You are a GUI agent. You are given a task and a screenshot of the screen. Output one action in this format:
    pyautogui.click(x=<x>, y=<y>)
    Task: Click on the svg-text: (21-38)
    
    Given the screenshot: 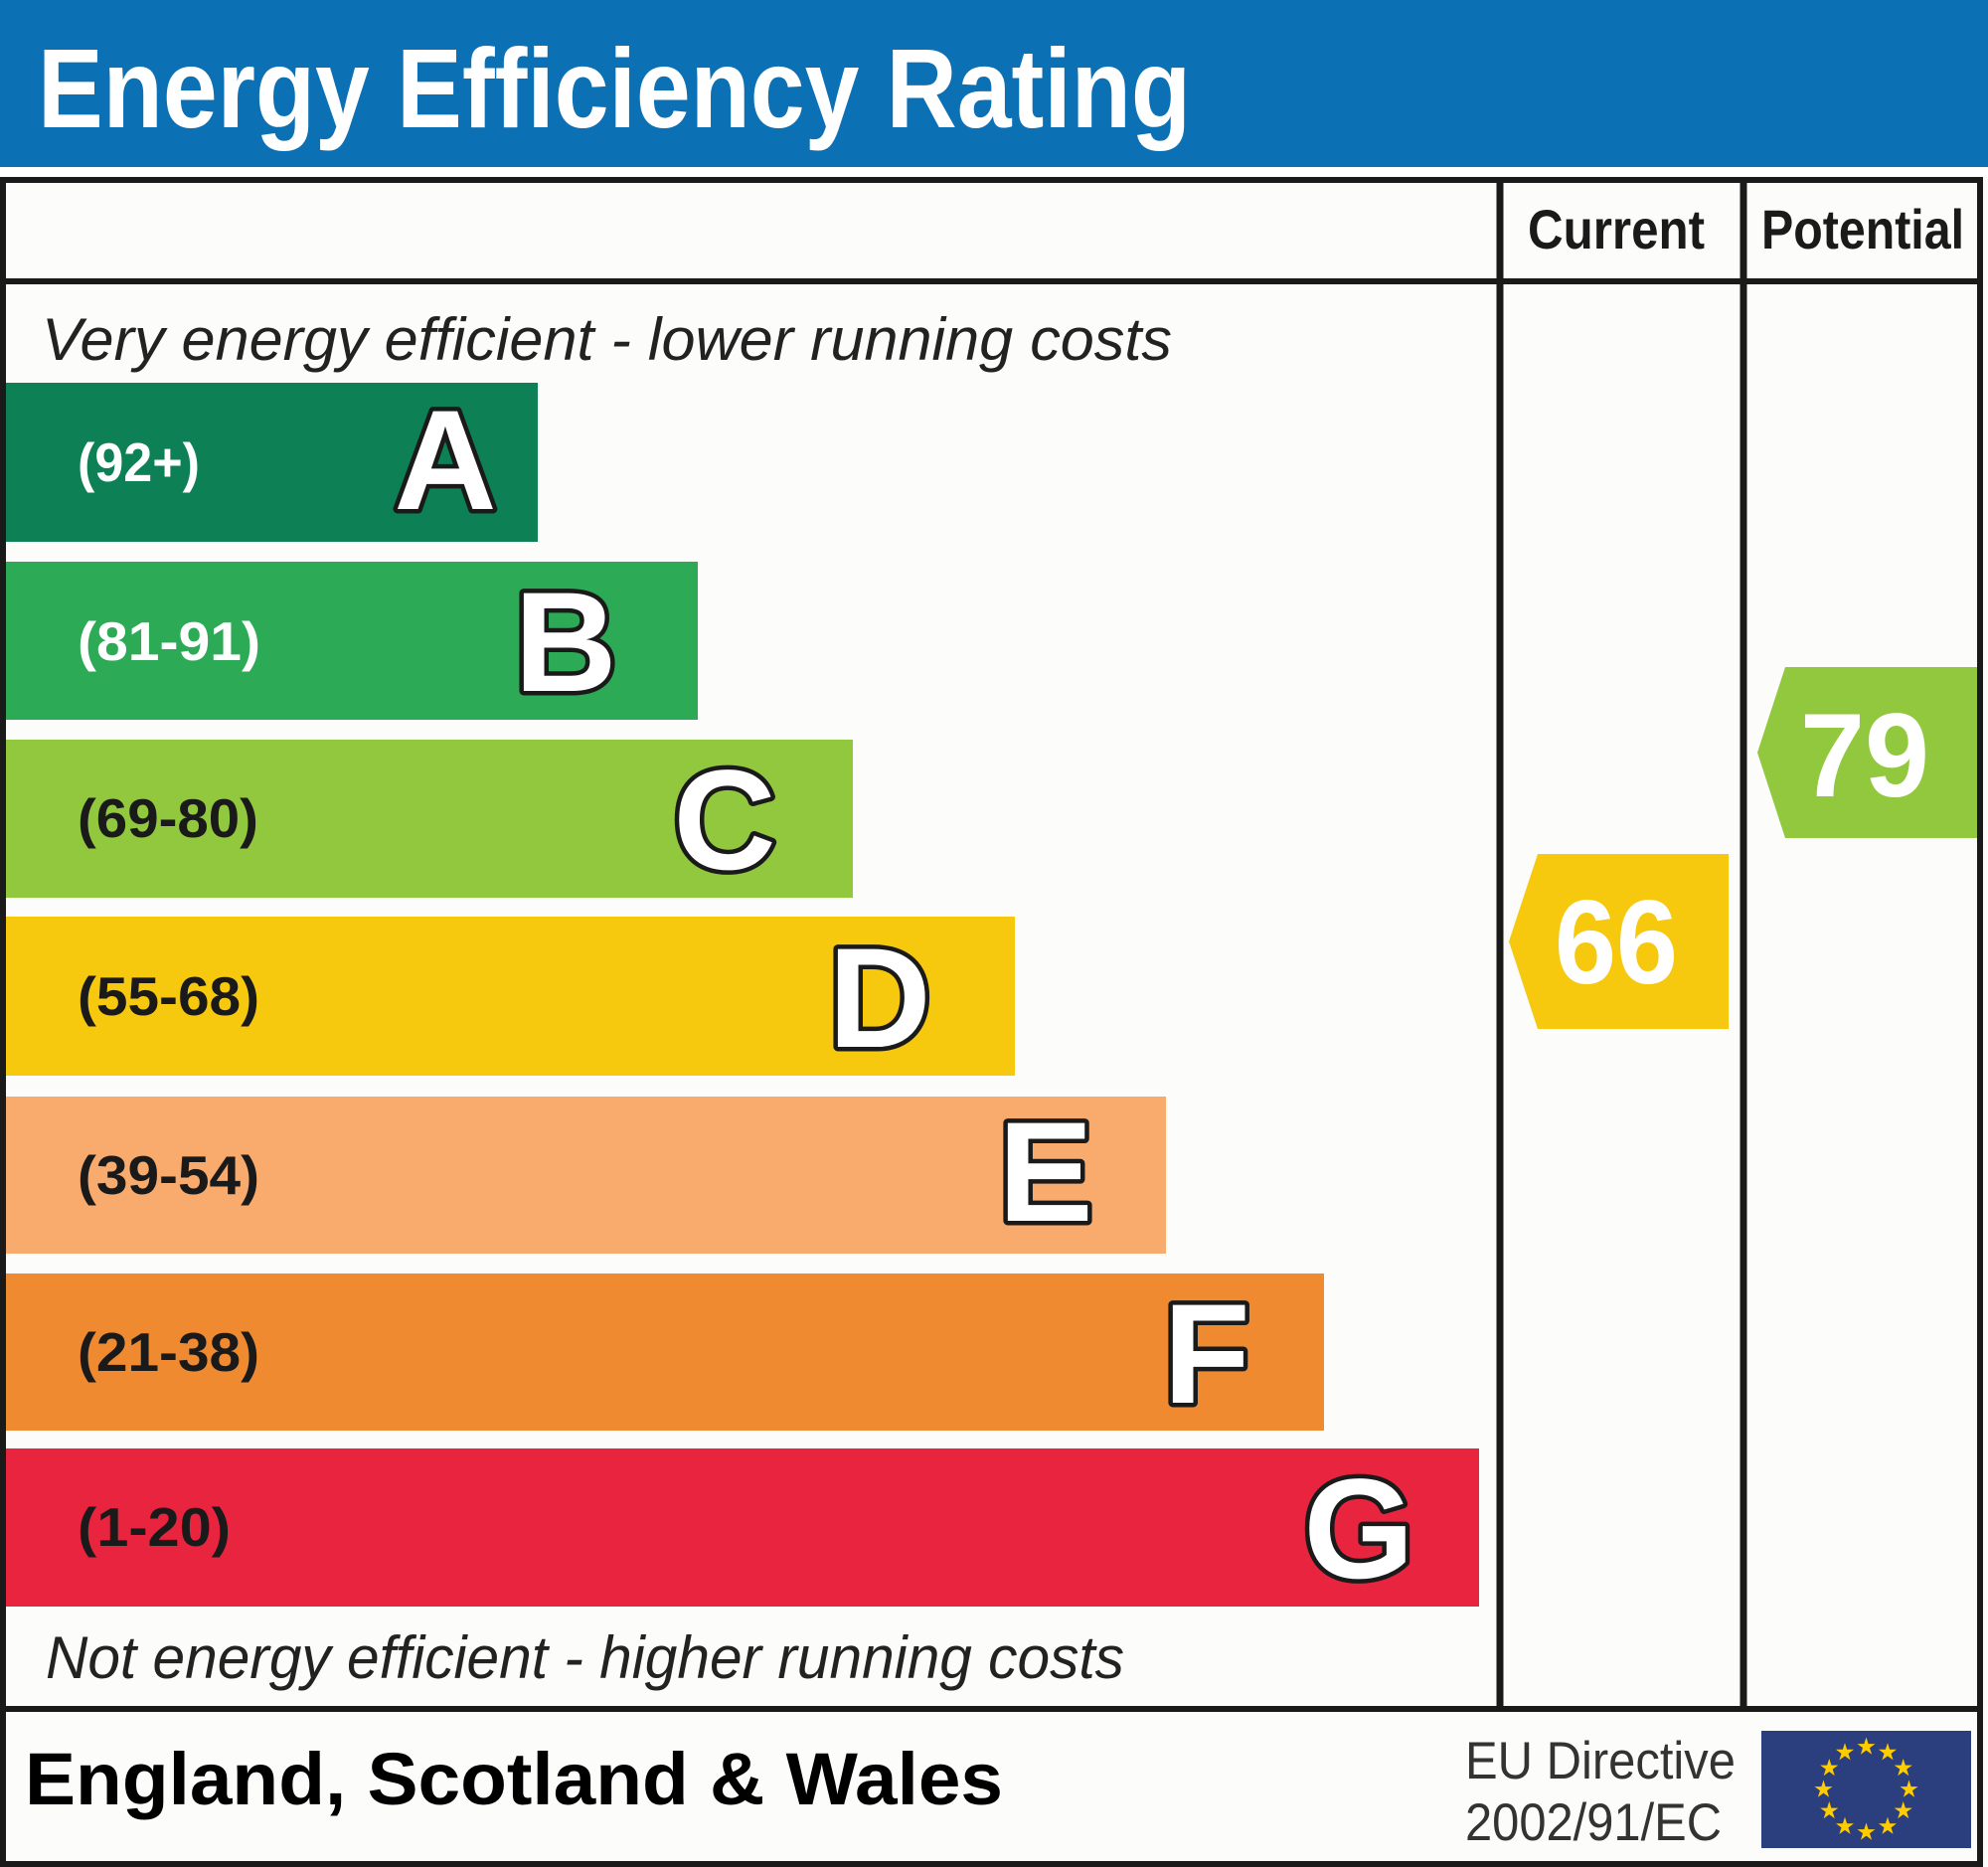 What is the action you would take?
    pyautogui.click(x=168, y=1352)
    